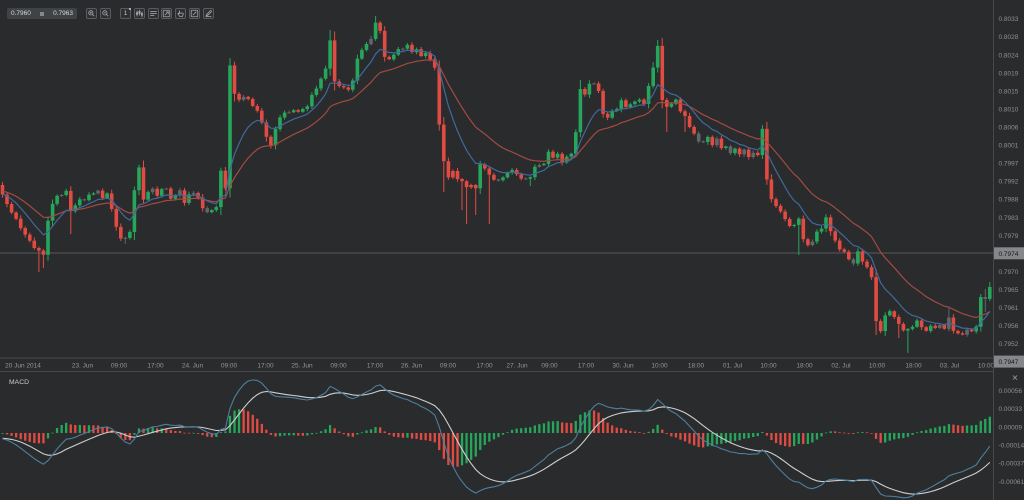  Describe the element at coordinates (19, 382) in the screenshot. I see `svg-text: MACD` at that location.